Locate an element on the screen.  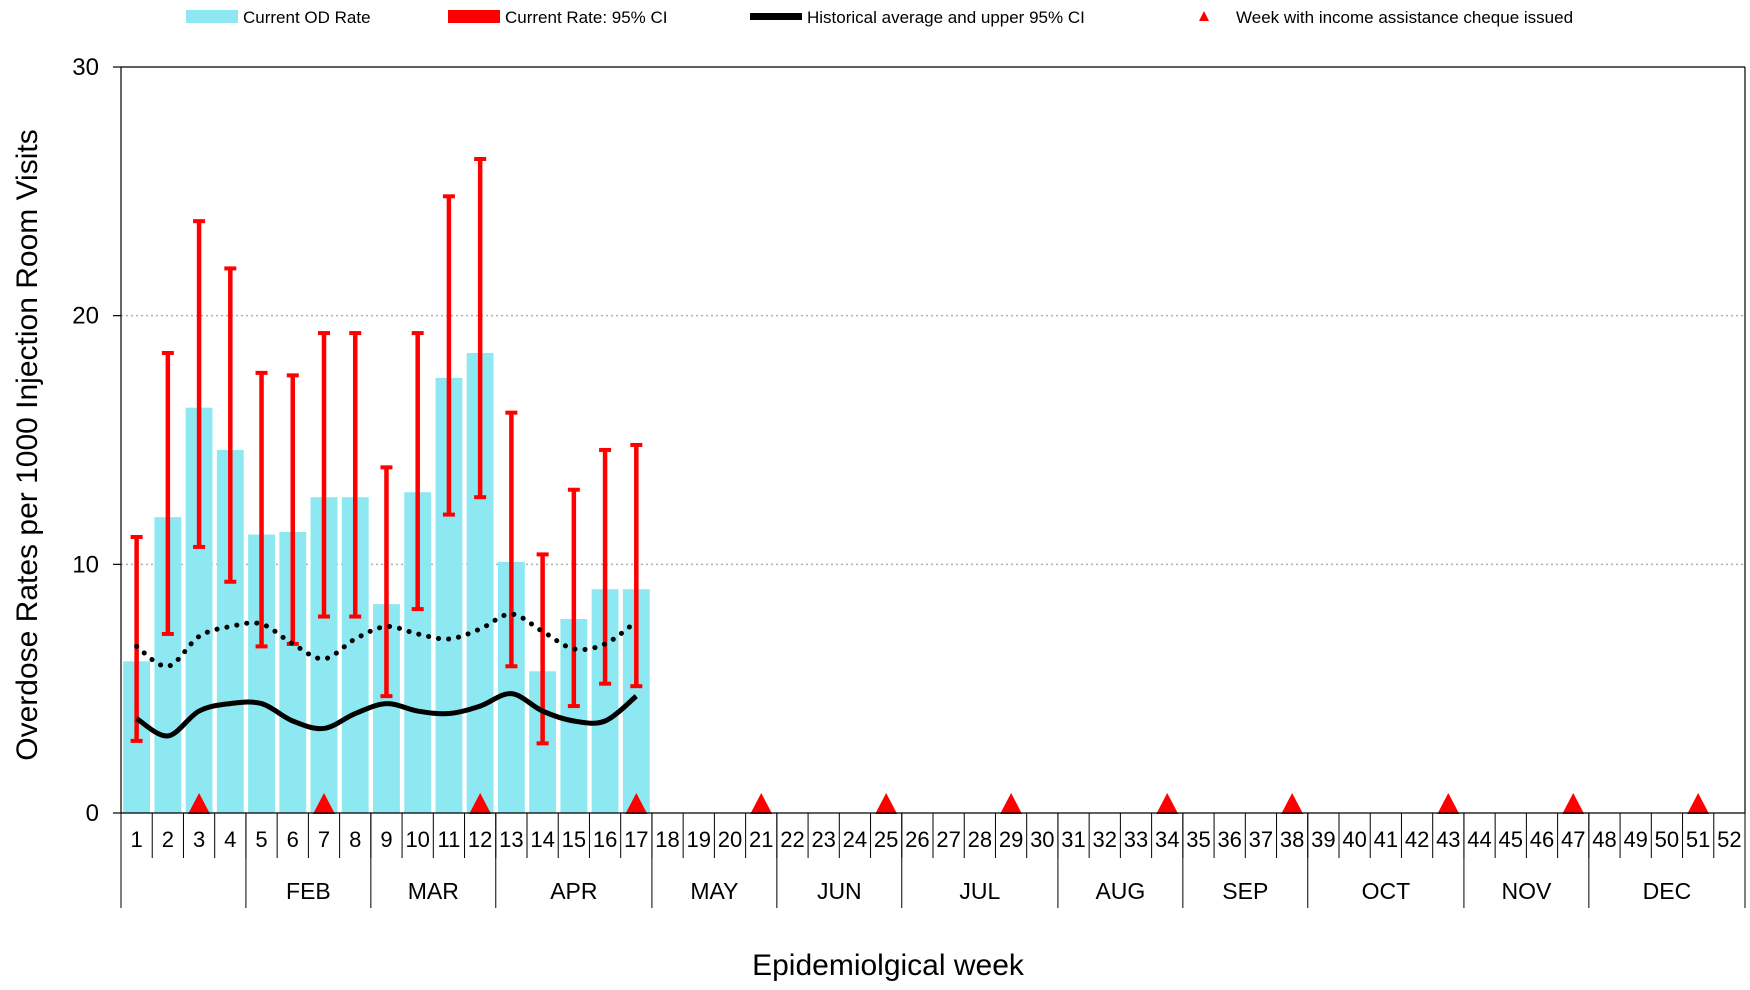
week-tick-label: 39 is located at coordinates (1323, 839).